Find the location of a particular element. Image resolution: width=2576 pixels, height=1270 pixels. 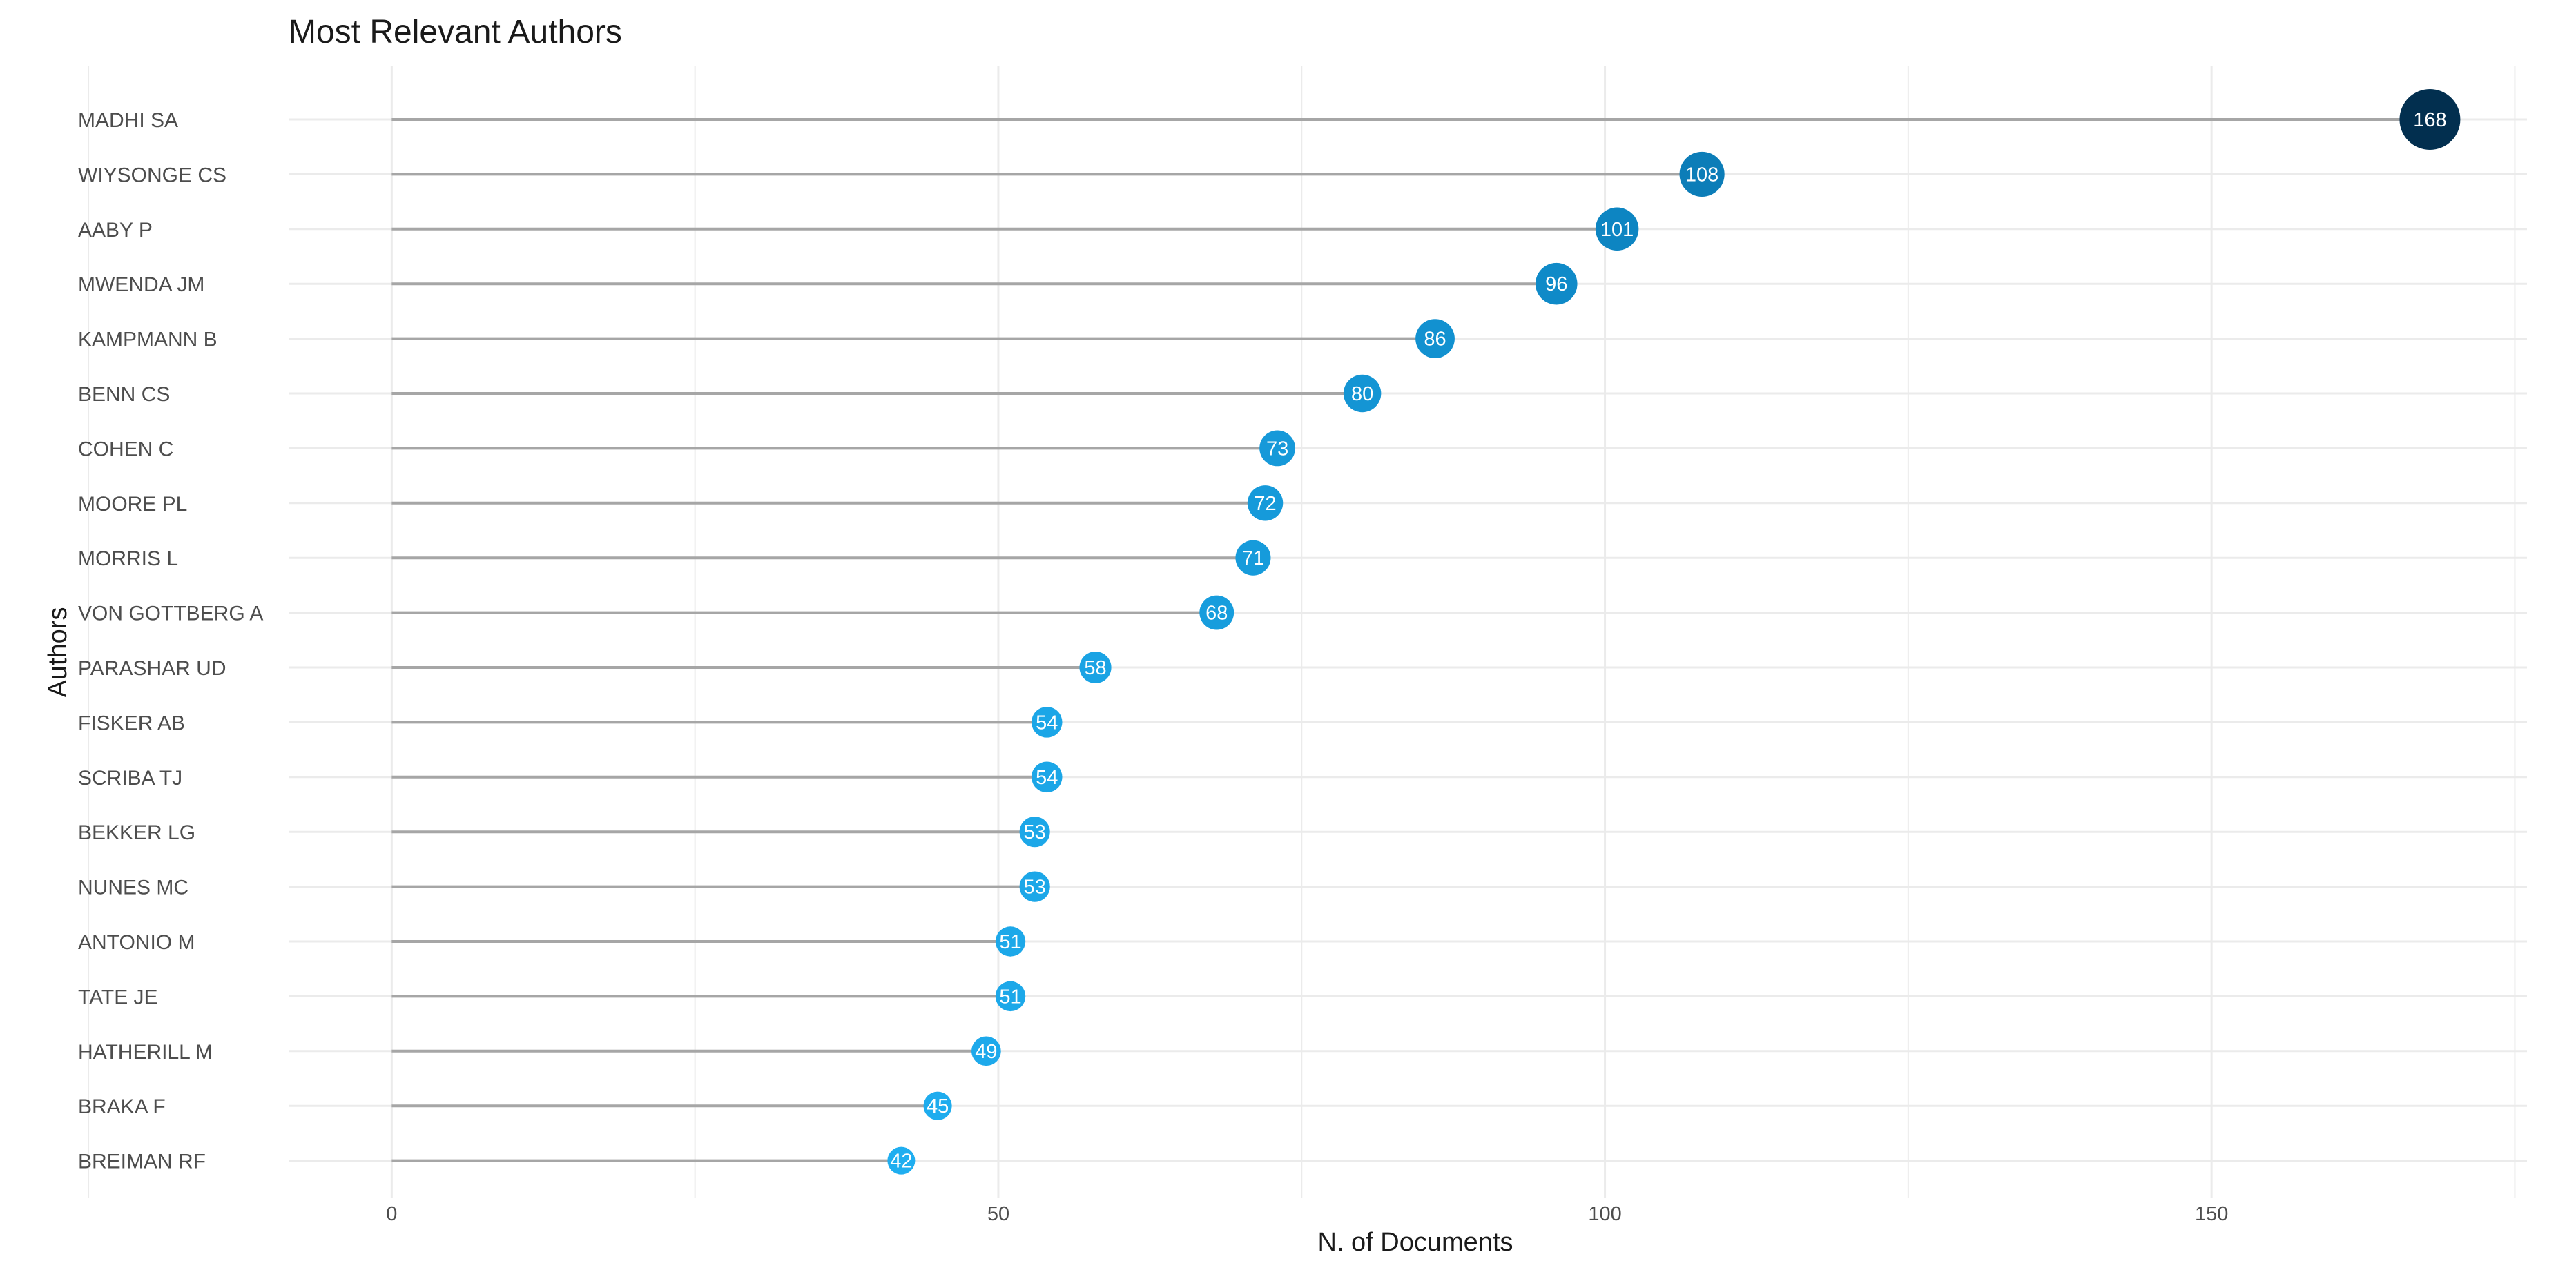

data-label: 68 is located at coordinates (1216, 614).